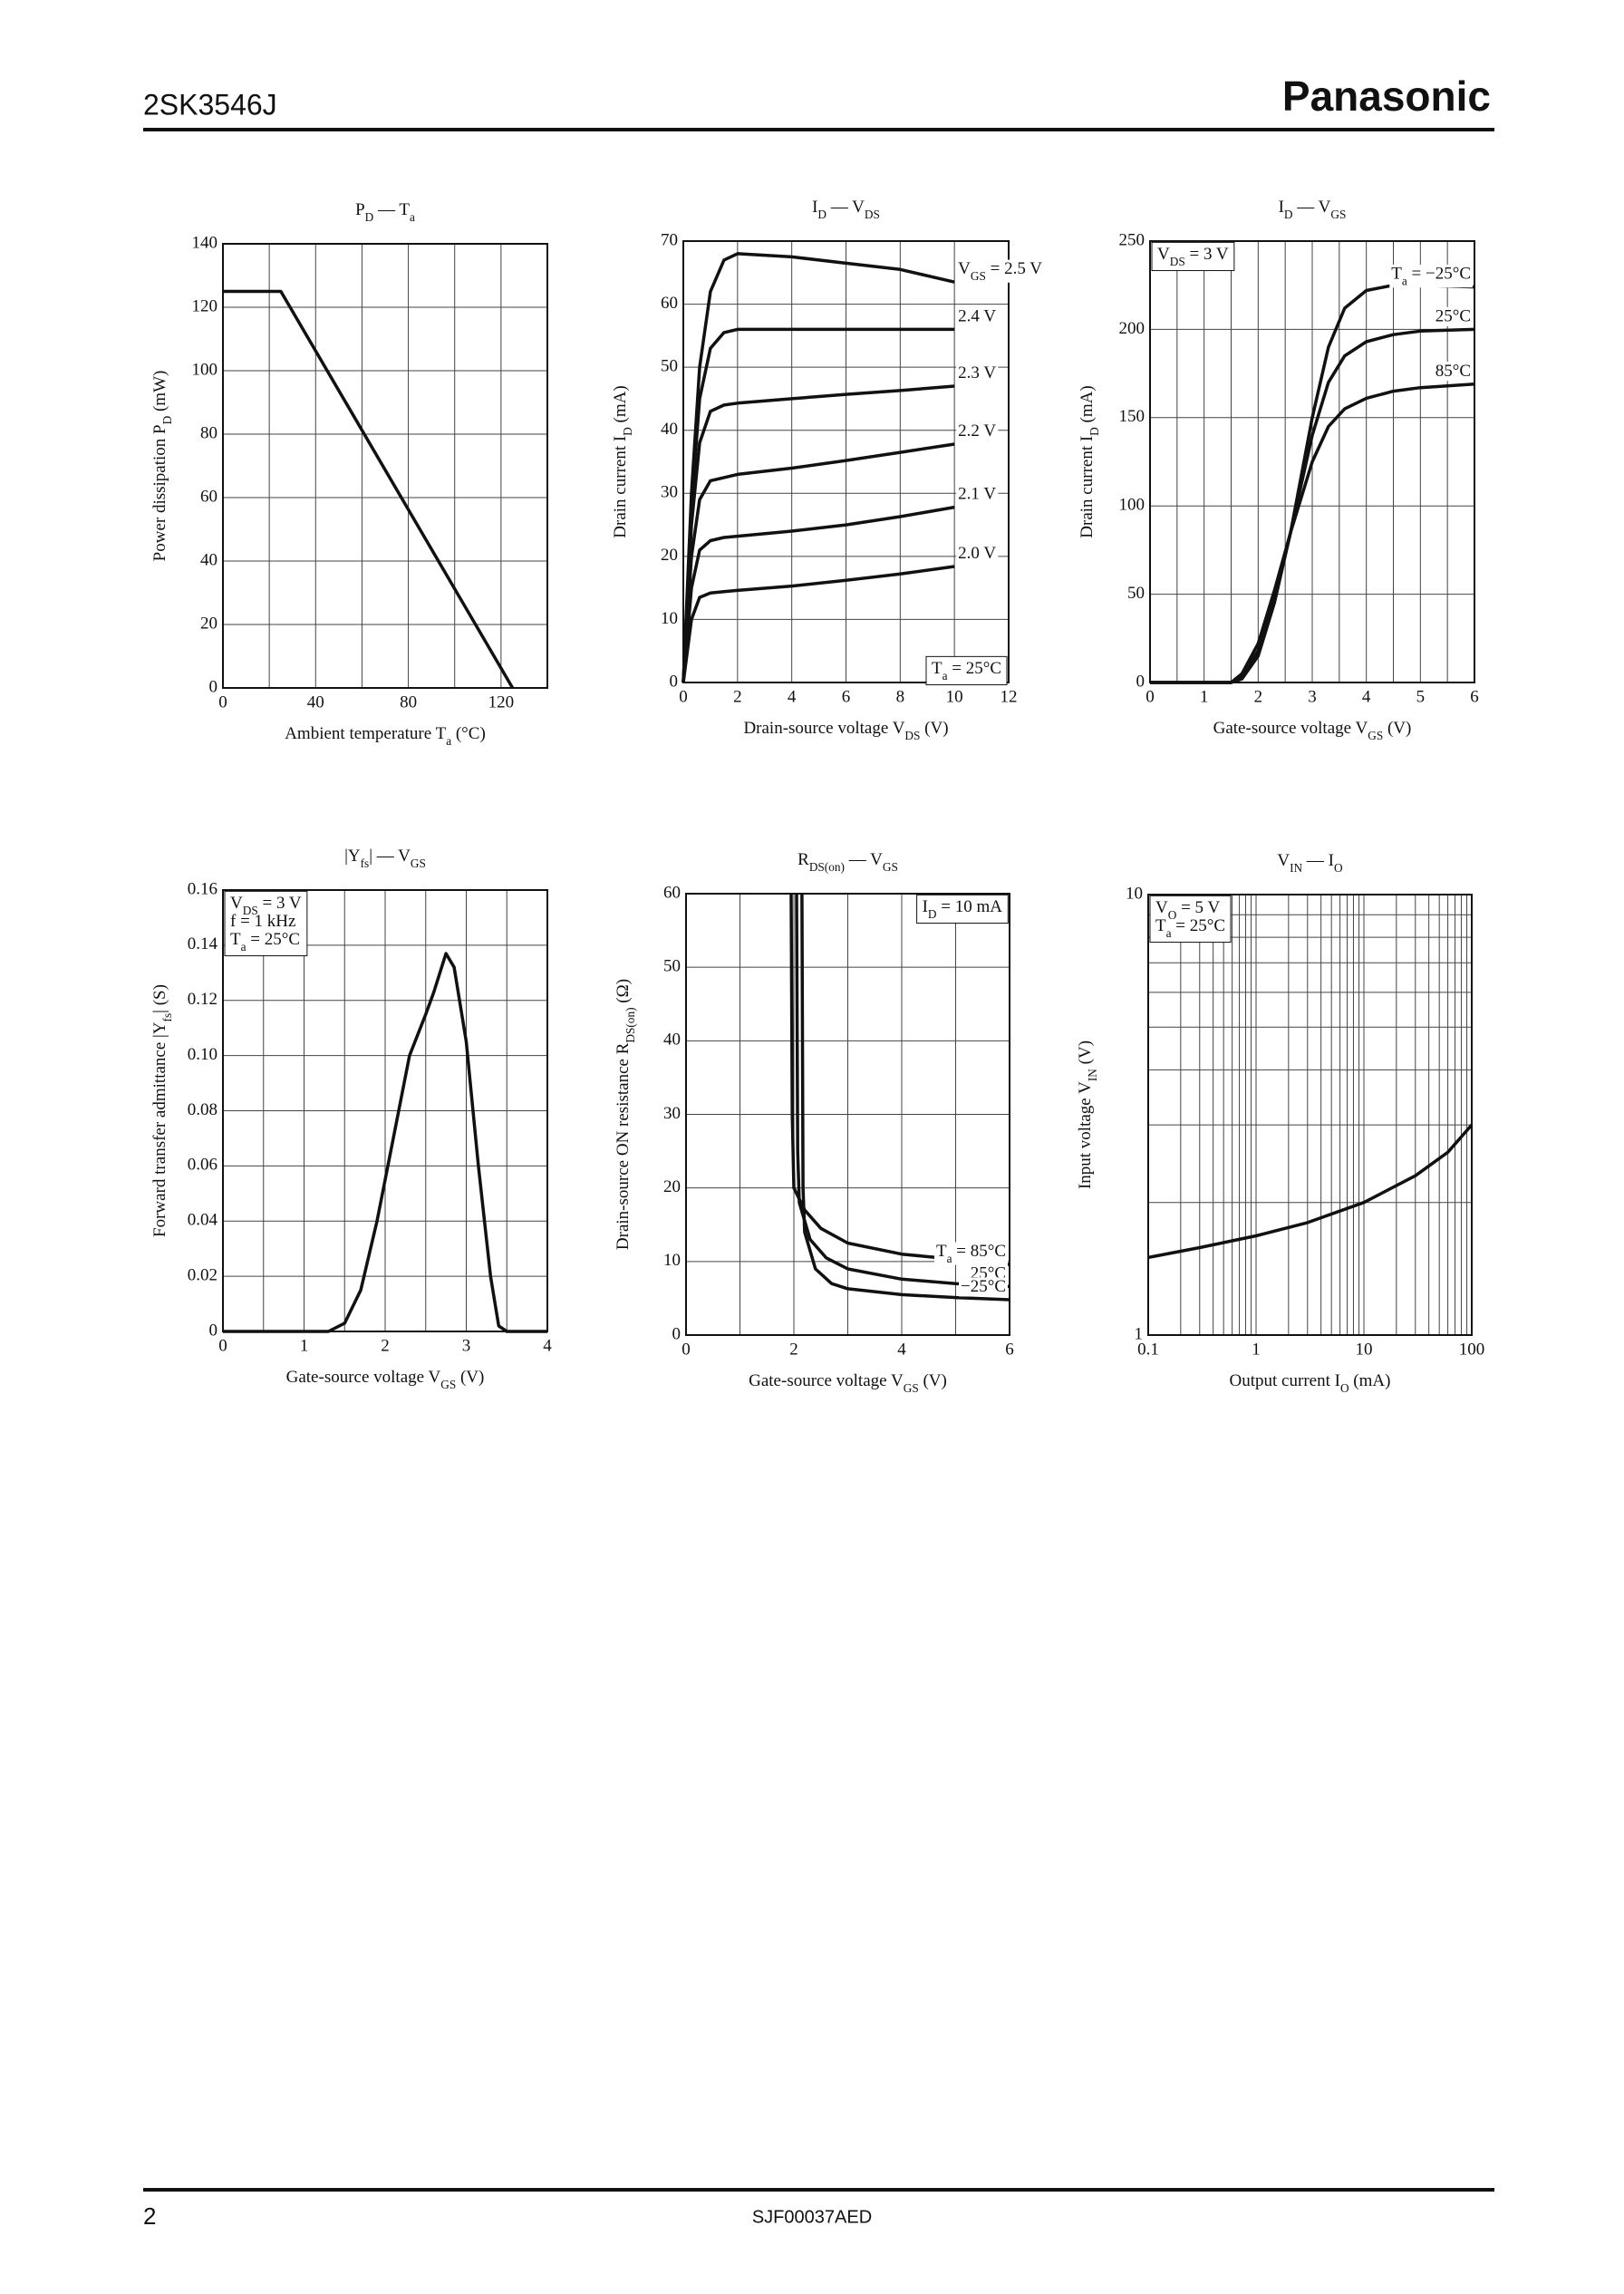 This screenshot has height=2294, width=1624. I want to click on series-label: Ta = 85°C, so click(971, 1253).